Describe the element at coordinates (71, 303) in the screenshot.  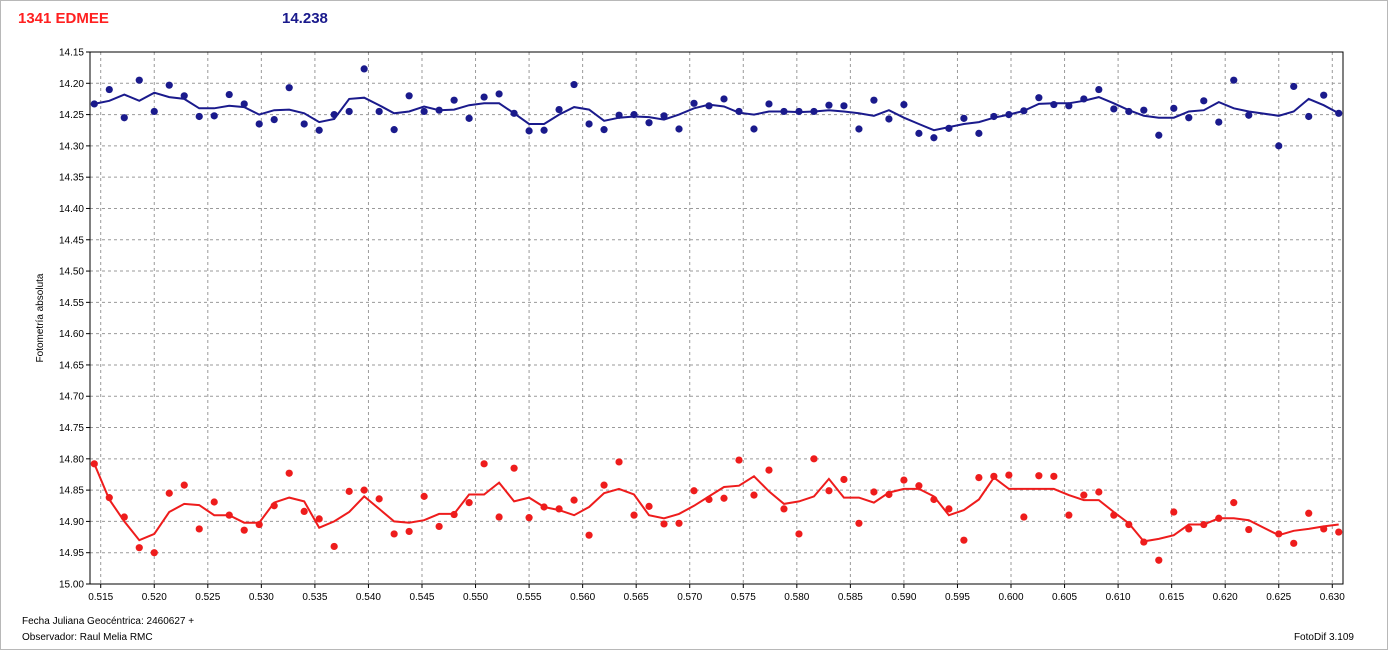
I see `y-tick-label: 14.55` at that location.